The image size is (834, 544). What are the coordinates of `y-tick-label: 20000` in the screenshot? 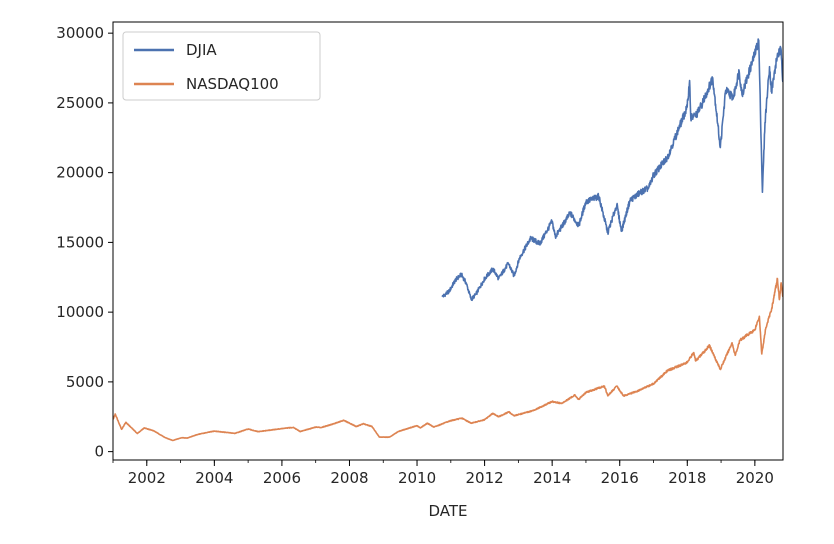 It's located at (80, 173).